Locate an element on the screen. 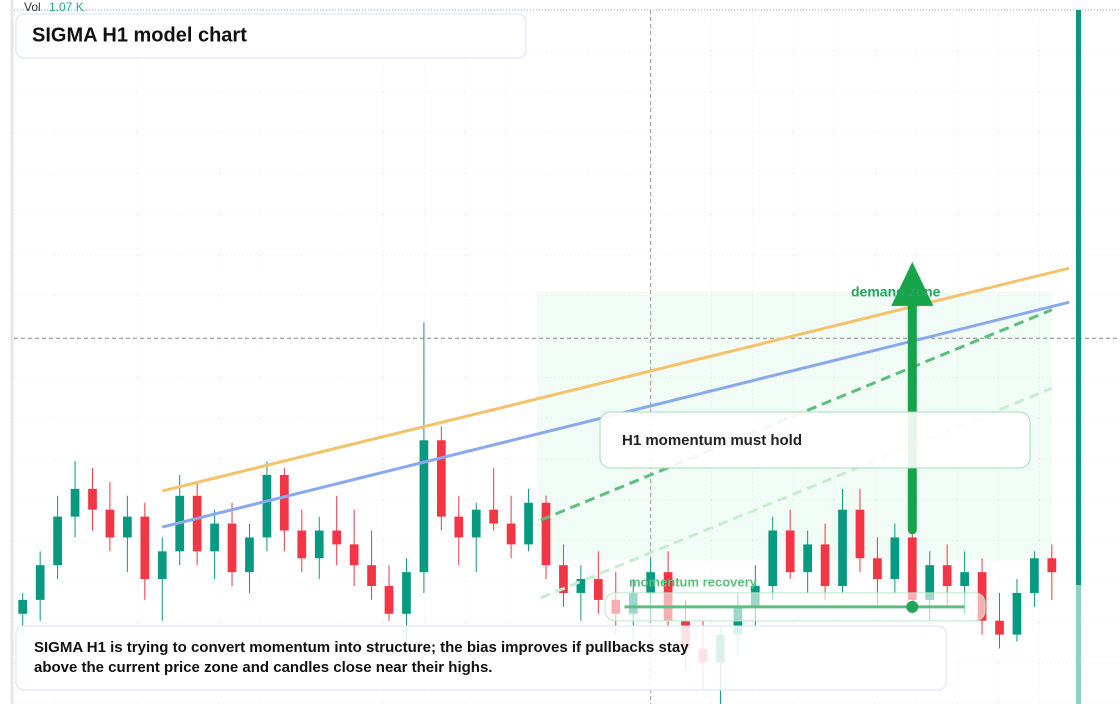 This screenshot has width=1120, height=704. zone-label: demand zone is located at coordinates (896, 292).